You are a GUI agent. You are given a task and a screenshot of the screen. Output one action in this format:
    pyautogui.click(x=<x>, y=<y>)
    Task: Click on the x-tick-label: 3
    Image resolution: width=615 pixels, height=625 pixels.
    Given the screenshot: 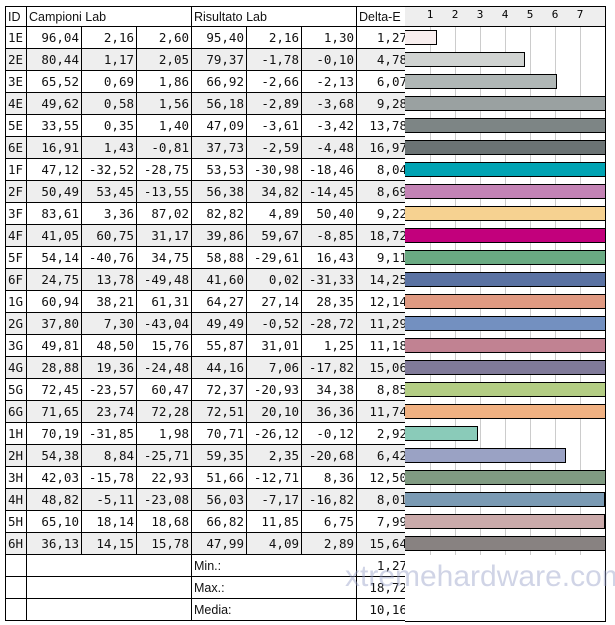 What is the action you would take?
    pyautogui.click(x=480, y=14)
    